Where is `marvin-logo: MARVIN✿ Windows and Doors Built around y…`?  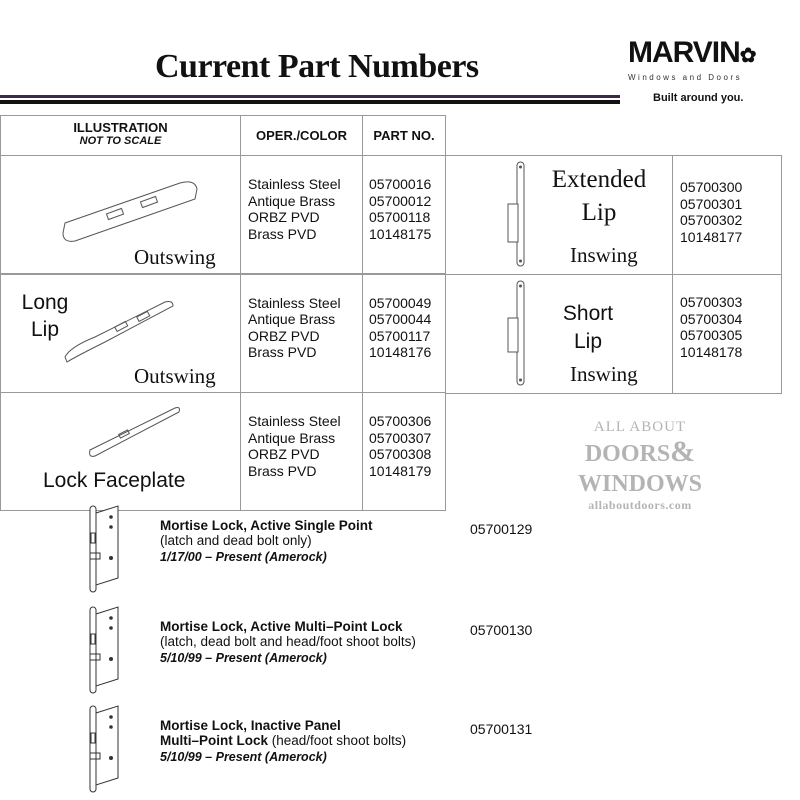 marvin-logo: MARVIN✿ Windows and Doors Built around y… is located at coordinates (713, 70).